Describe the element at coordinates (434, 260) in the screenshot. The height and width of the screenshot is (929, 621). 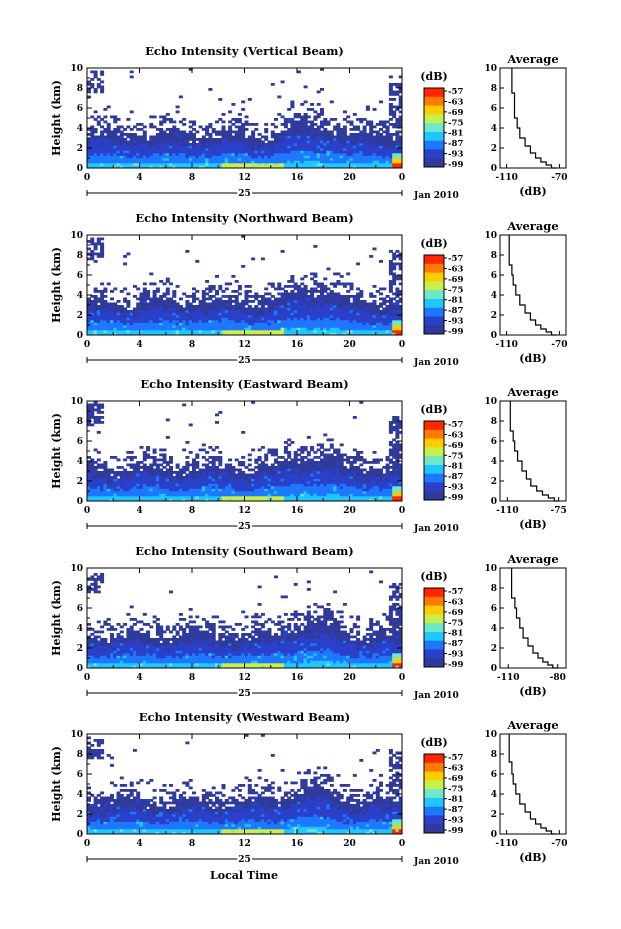
I see `colorbar-segment` at that location.